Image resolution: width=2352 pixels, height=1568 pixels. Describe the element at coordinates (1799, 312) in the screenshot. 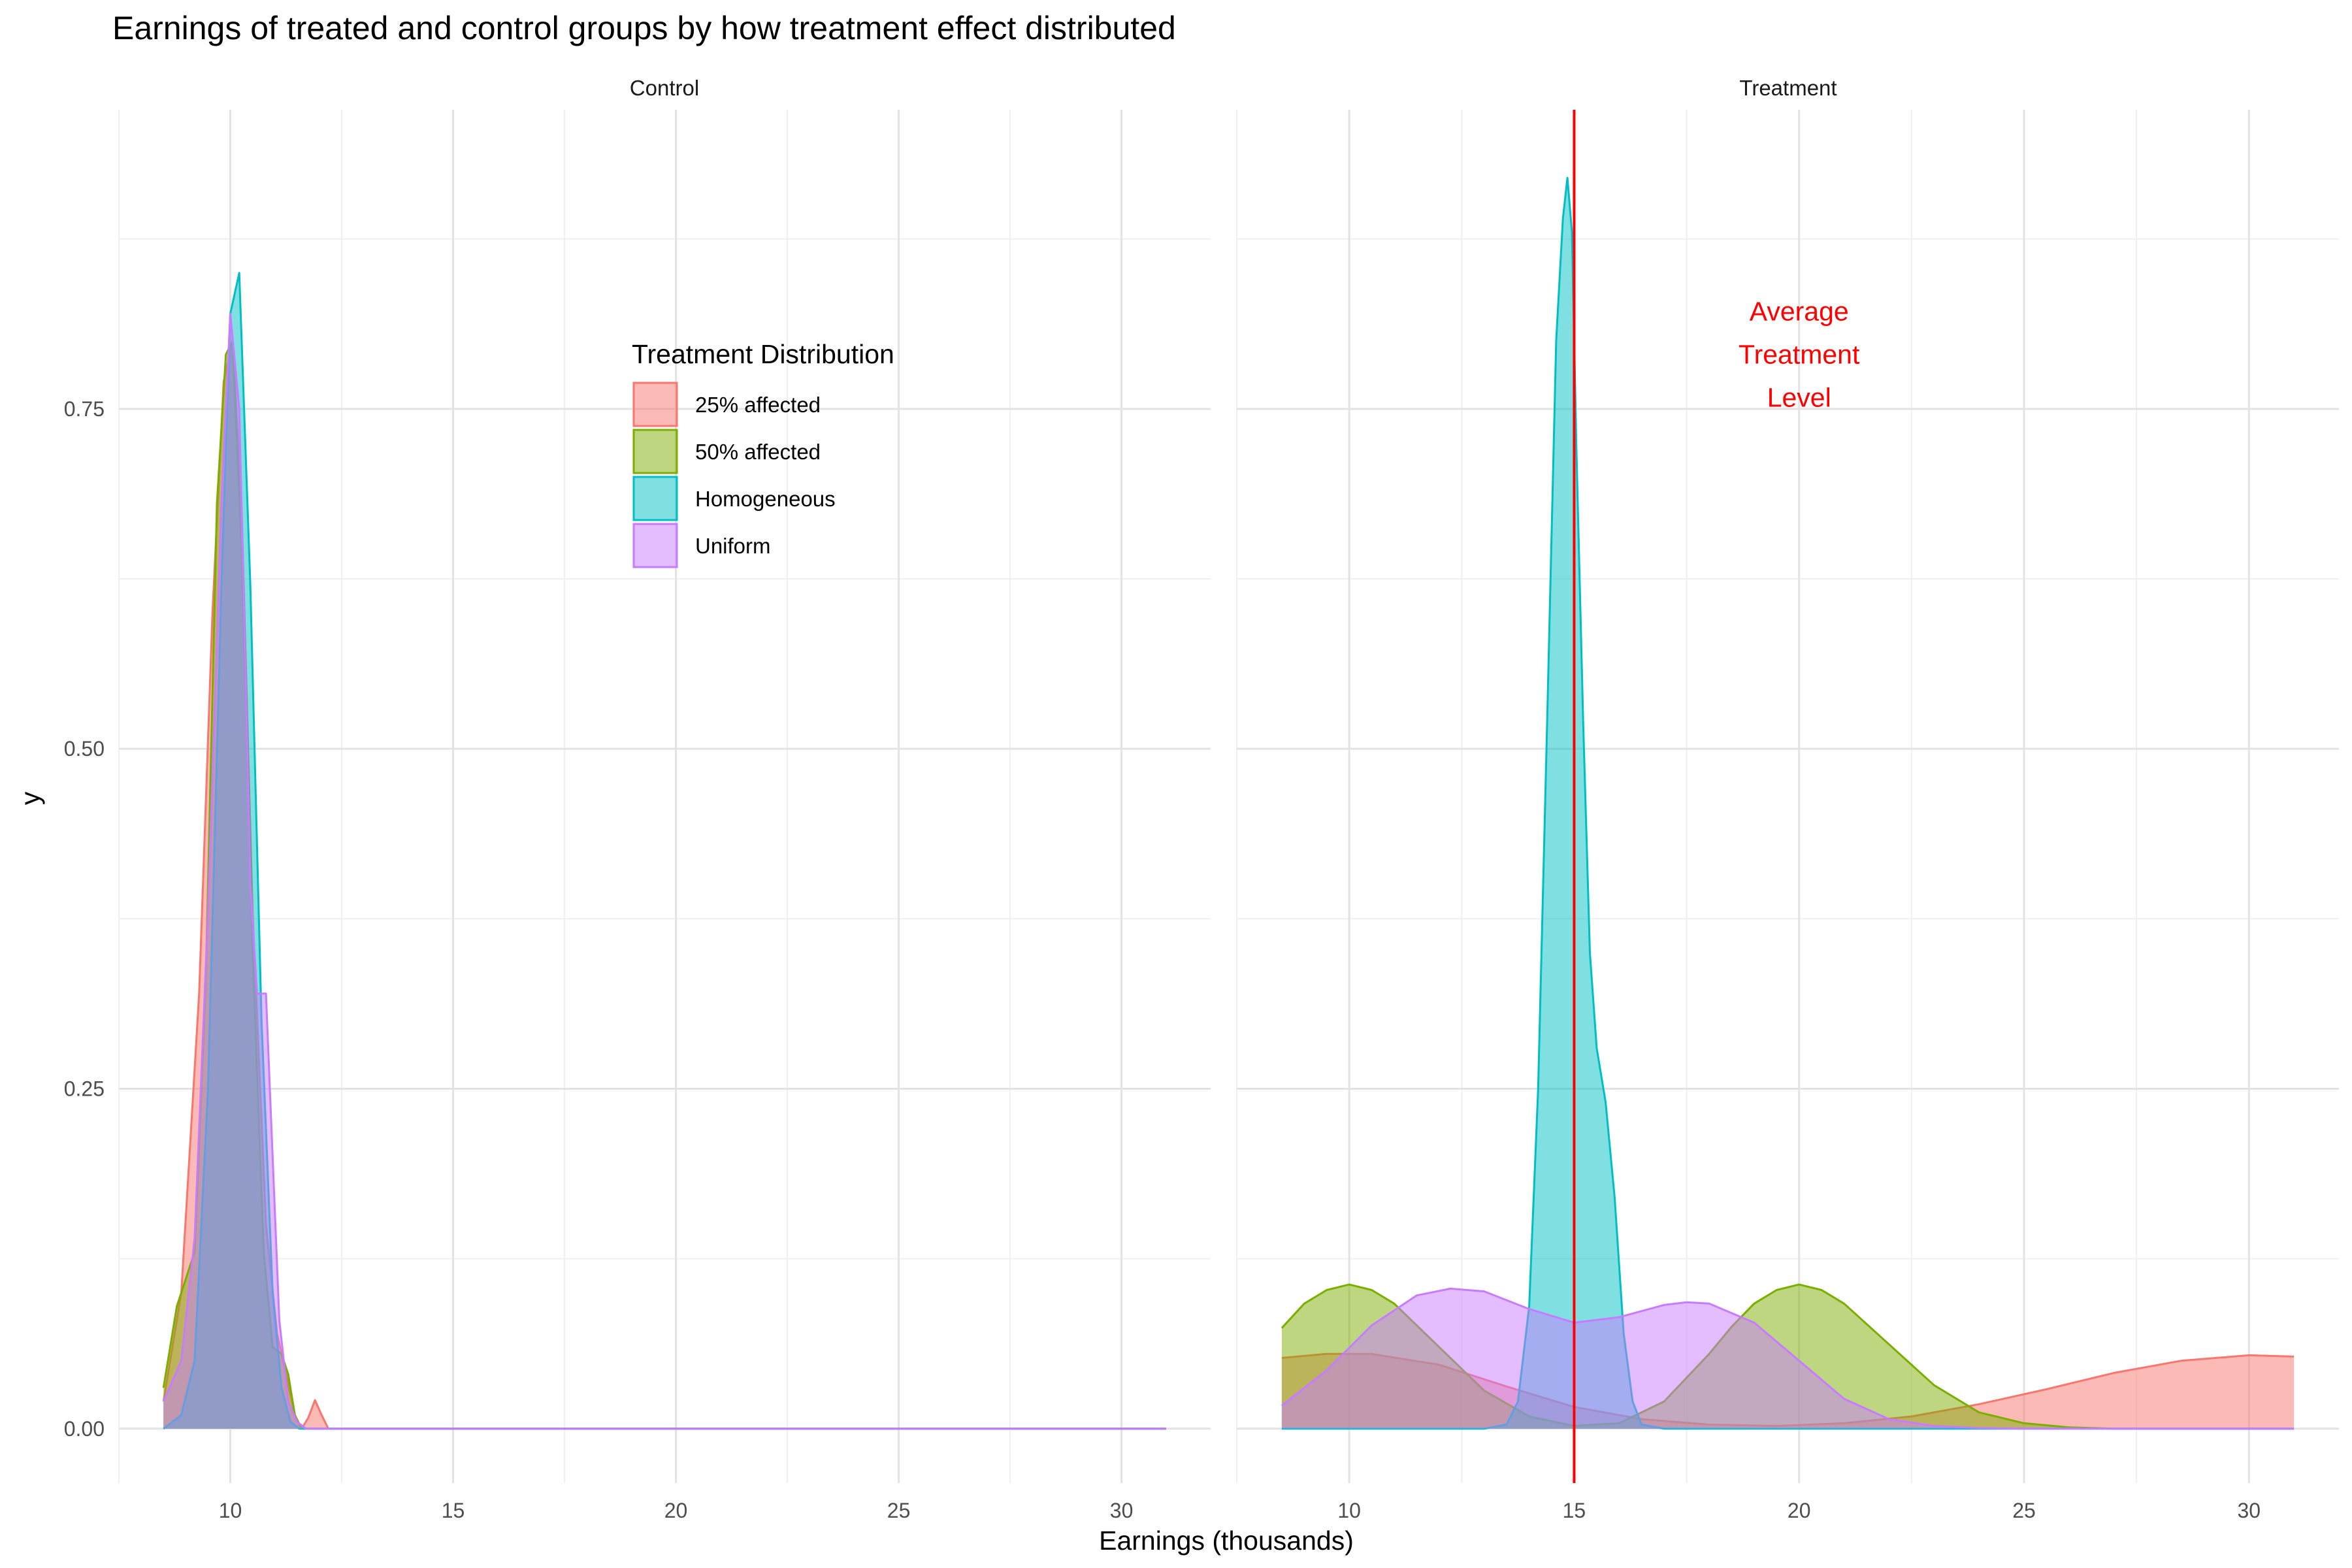

I see `annotation-line: Average` at that location.